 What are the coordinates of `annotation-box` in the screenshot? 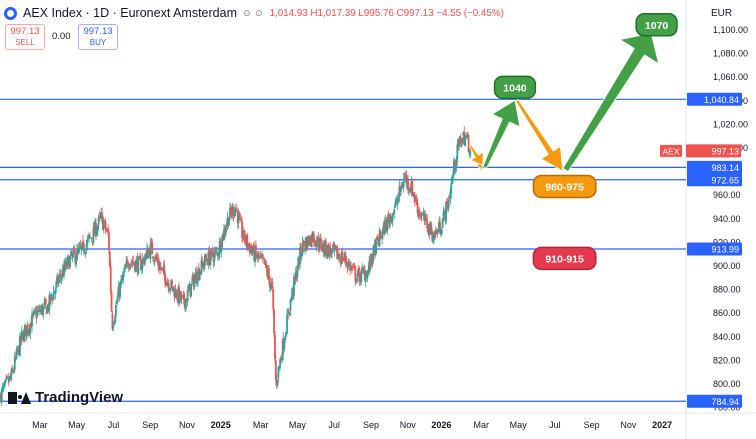 It's located at (564, 186).